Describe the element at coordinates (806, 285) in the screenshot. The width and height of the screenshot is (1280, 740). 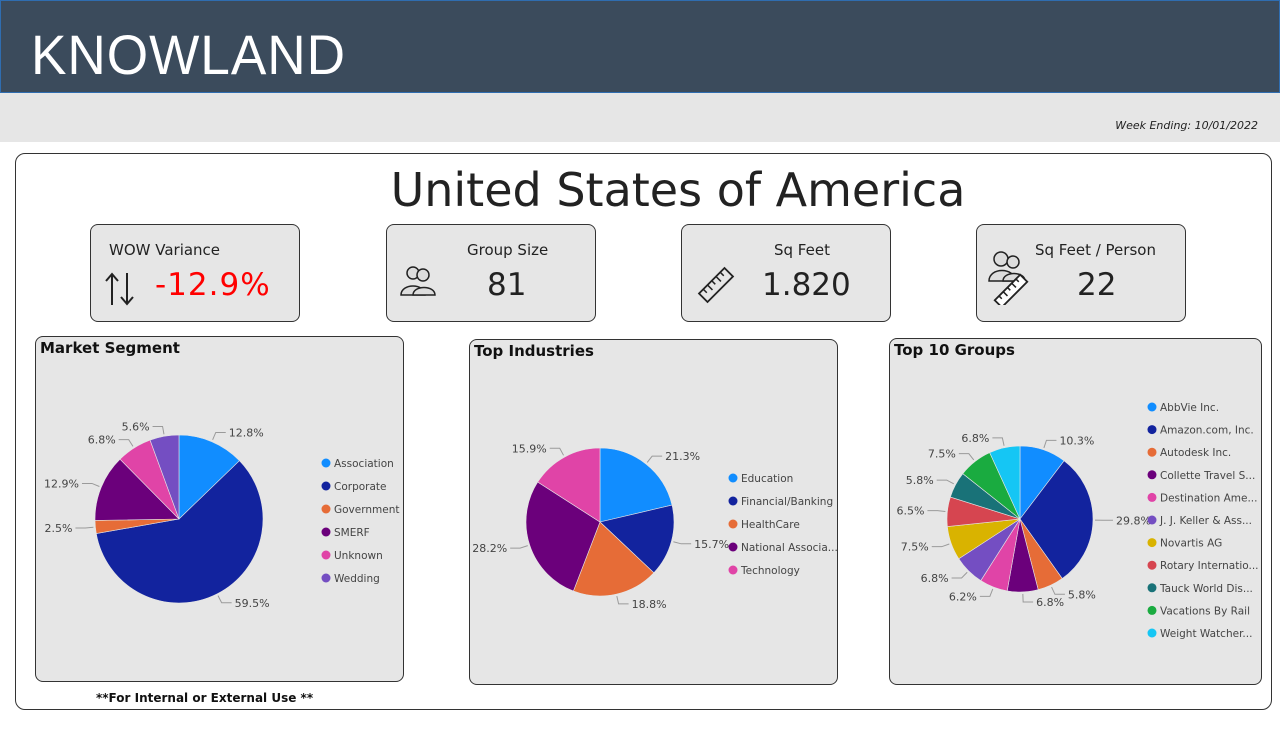
I see `kpi-value-sq-feet: 1.820` at that location.